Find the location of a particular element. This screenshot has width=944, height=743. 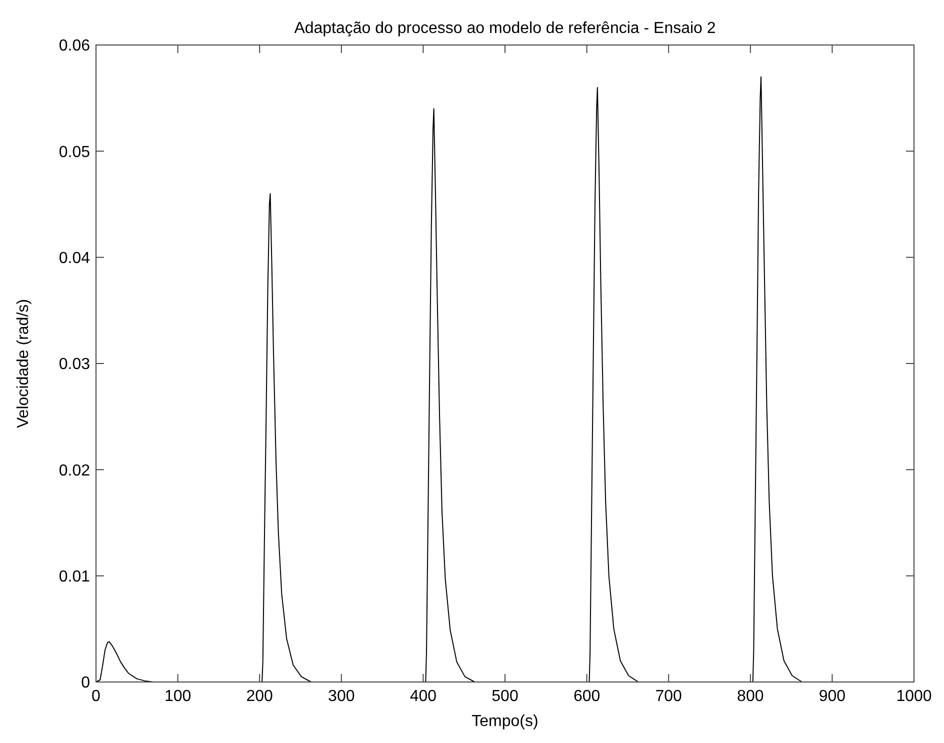

y-tick-label: 0.02 is located at coordinates (74, 471).